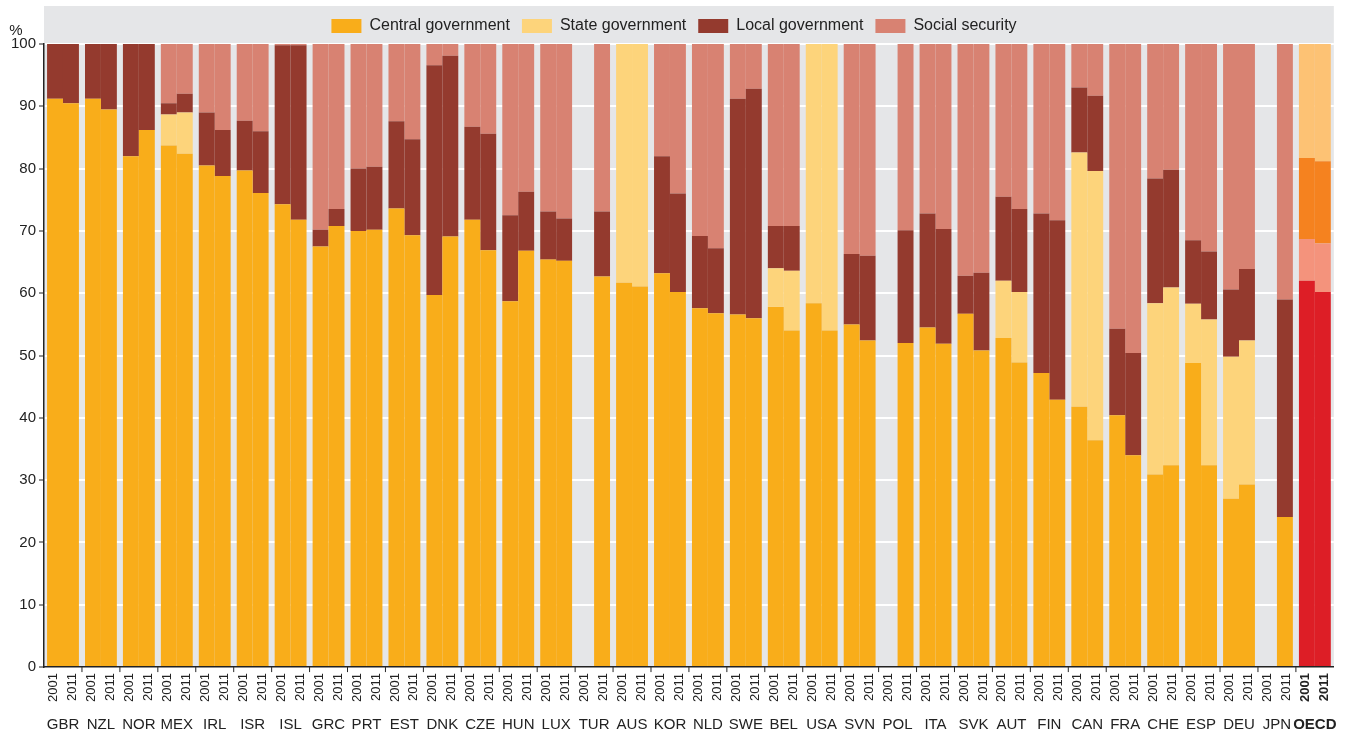 The width and height of the screenshot is (1346, 738). I want to click on legend-label: State government, so click(623, 25).